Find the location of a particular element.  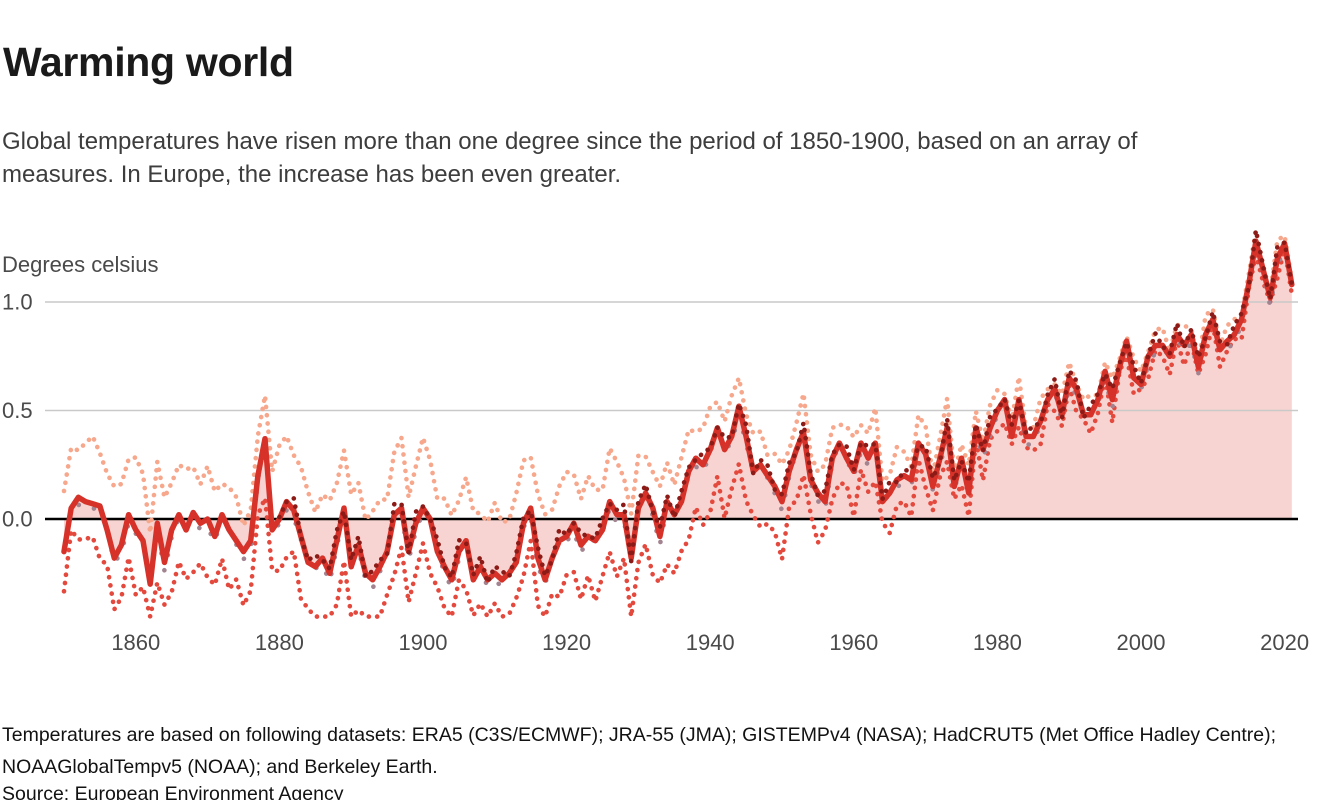

x-tick-label: 2000 is located at coordinates (1141, 642).